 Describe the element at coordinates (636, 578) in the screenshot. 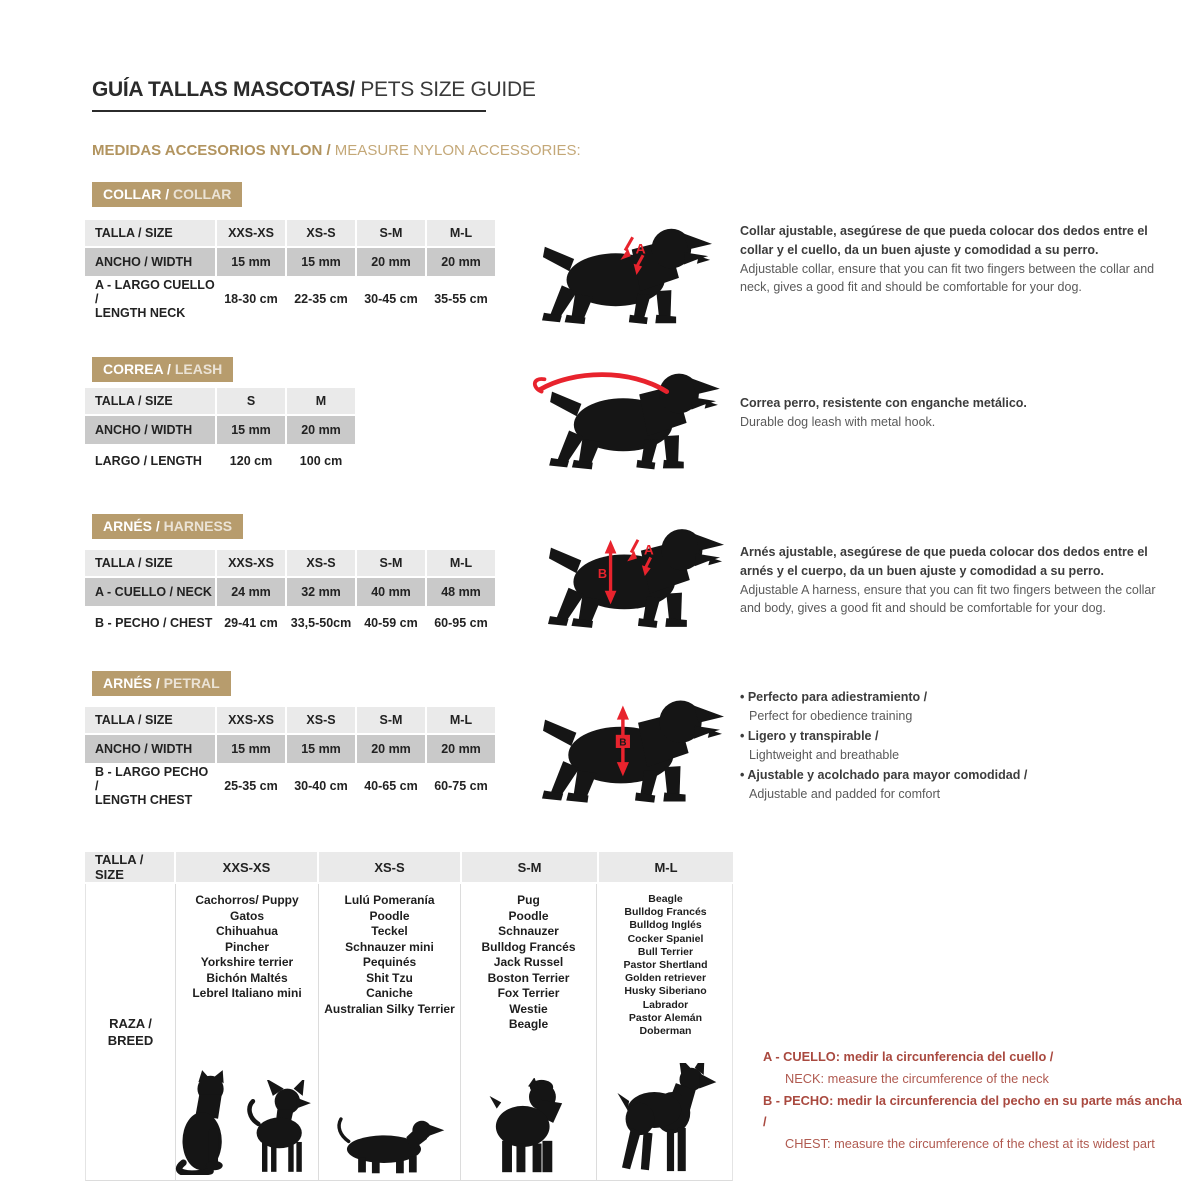

I see `harness-dog-illustration-icon: A B` at that location.